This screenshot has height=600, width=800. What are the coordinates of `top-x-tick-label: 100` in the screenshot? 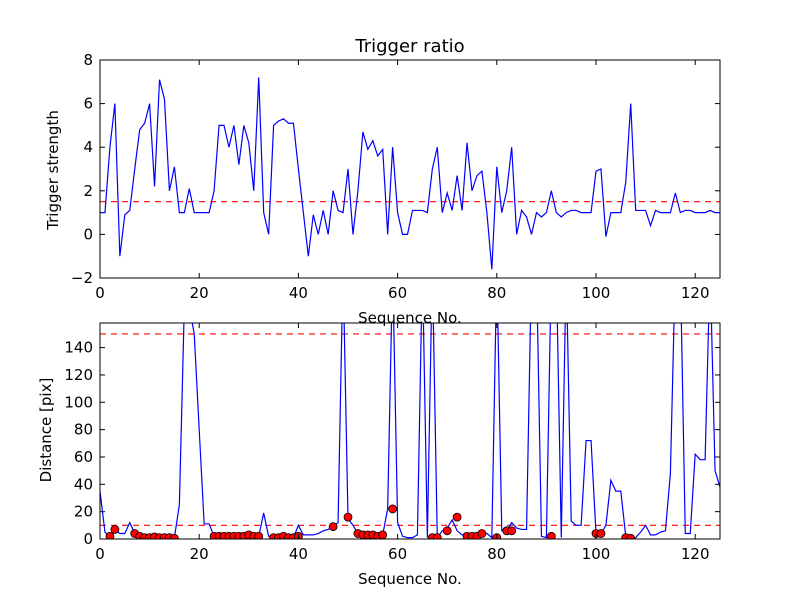 It's located at (596, 293).